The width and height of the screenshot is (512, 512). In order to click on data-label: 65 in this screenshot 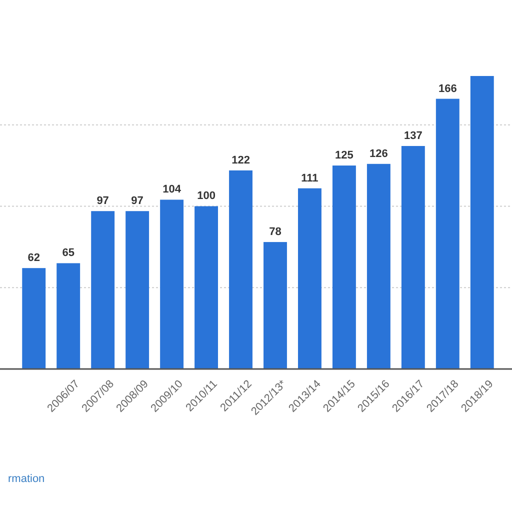, I will do `click(68, 253)`.